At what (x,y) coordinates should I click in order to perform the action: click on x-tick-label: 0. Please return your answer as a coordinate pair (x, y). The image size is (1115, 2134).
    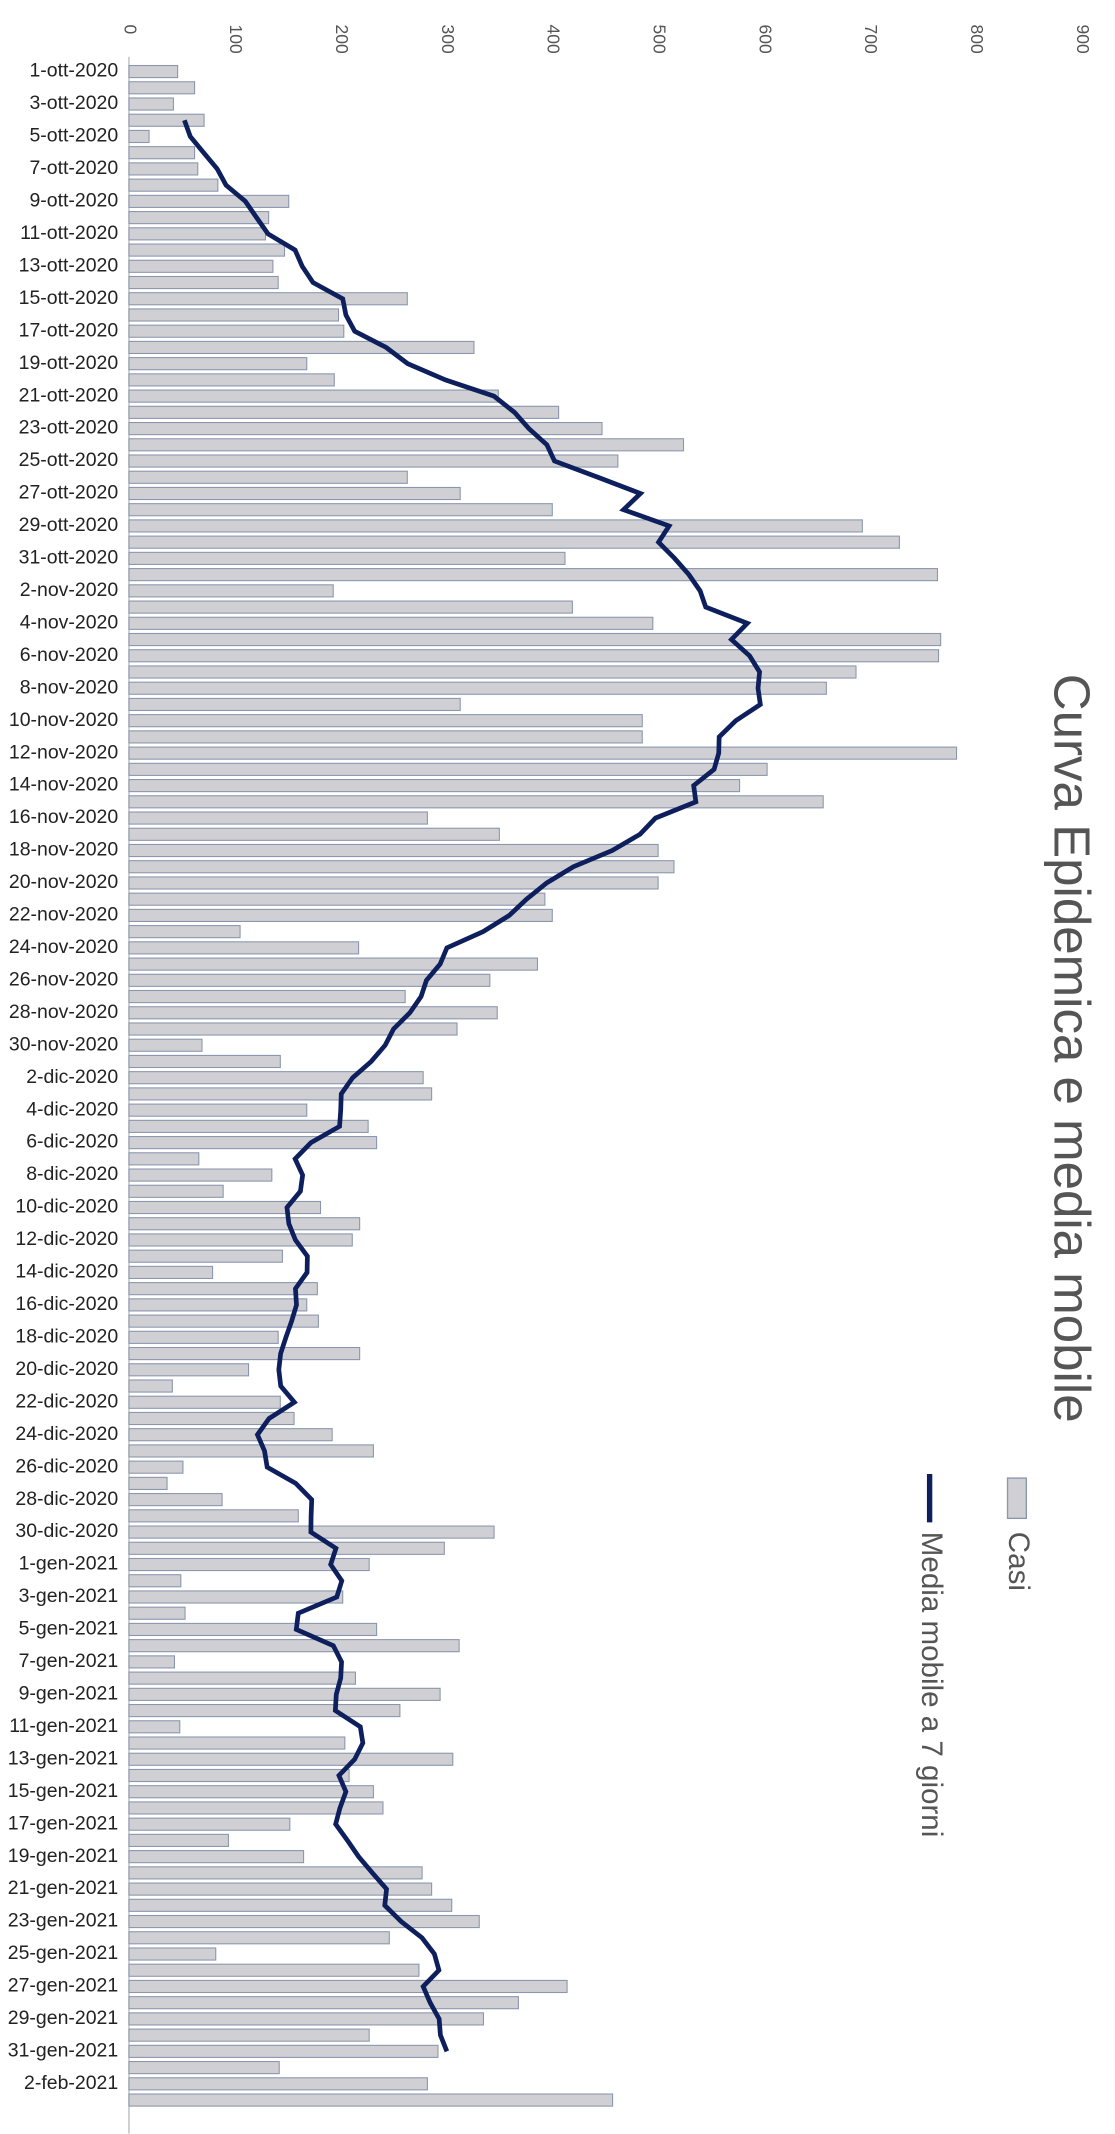
    Looking at the image, I should click on (130, 30).